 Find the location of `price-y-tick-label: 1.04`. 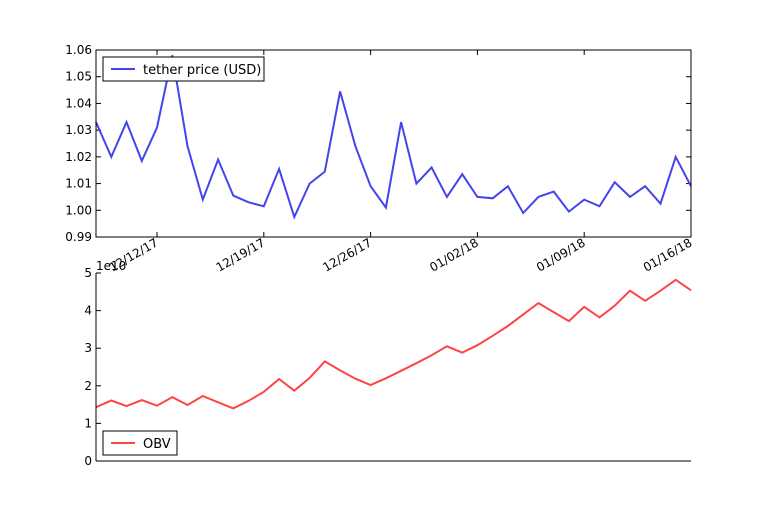

price-y-tick-label: 1.04 is located at coordinates (78, 103).